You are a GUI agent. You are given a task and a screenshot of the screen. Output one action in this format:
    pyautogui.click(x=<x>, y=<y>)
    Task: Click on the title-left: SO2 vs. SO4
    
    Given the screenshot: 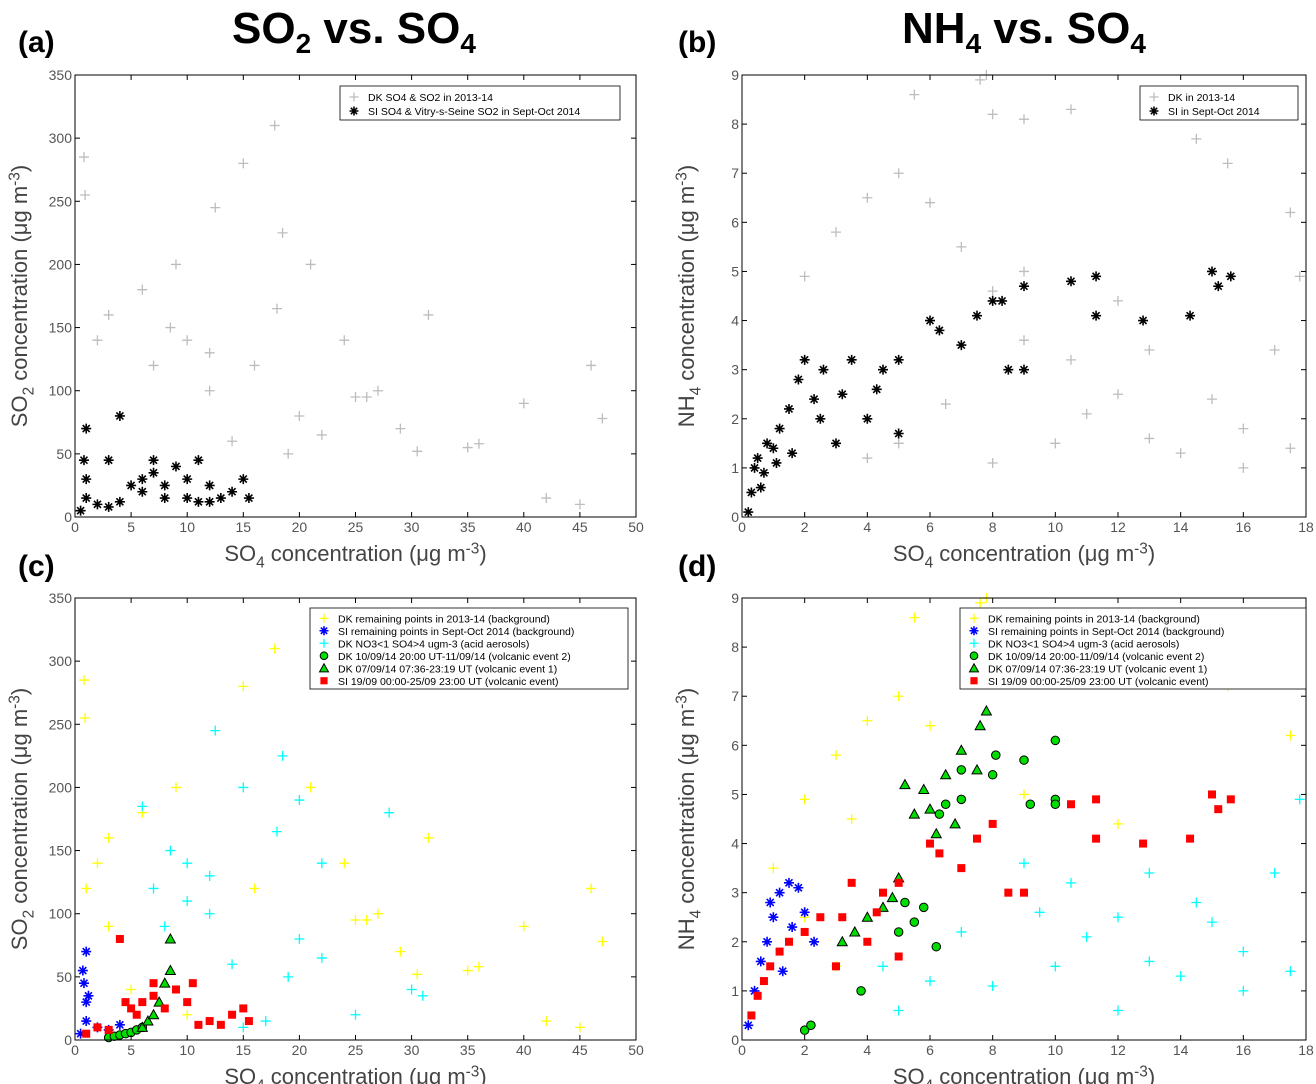 What is the action you would take?
    pyautogui.click(x=354, y=32)
    